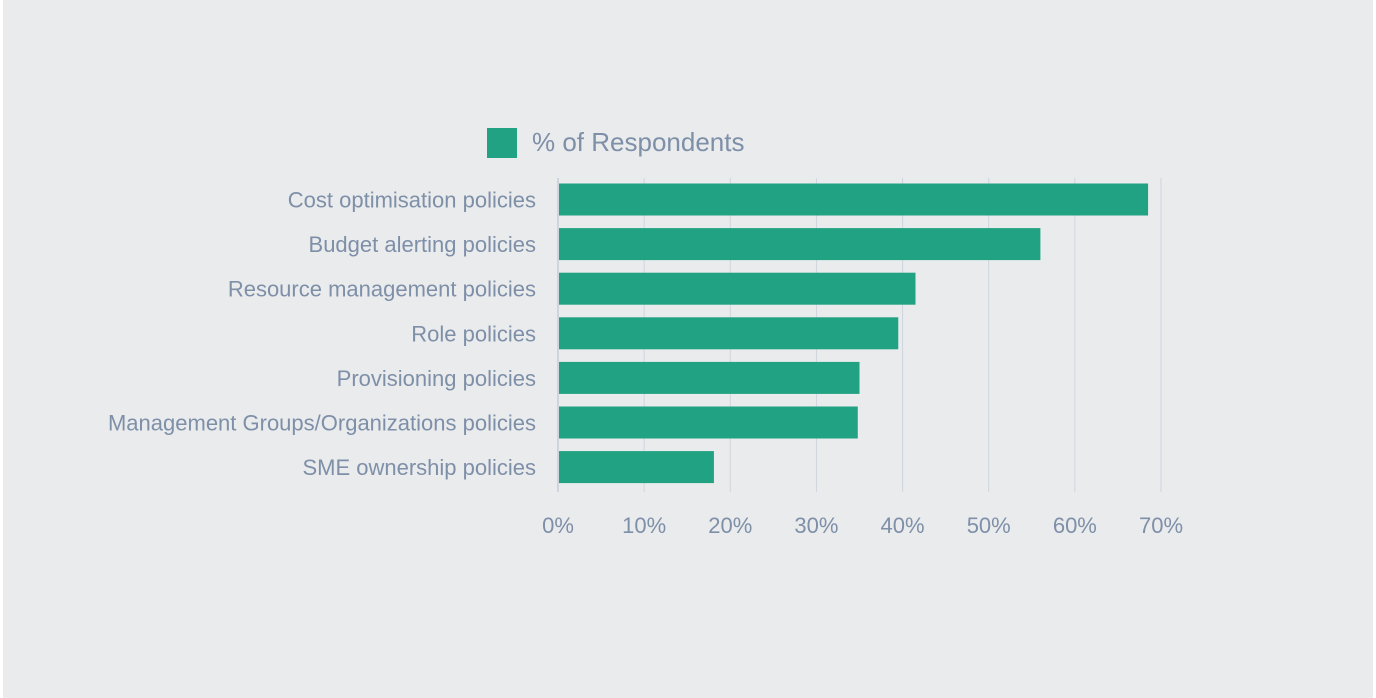 The width and height of the screenshot is (1376, 698). What do you see at coordinates (436, 378) in the screenshot?
I see `category-label: Provisioning policies` at bounding box center [436, 378].